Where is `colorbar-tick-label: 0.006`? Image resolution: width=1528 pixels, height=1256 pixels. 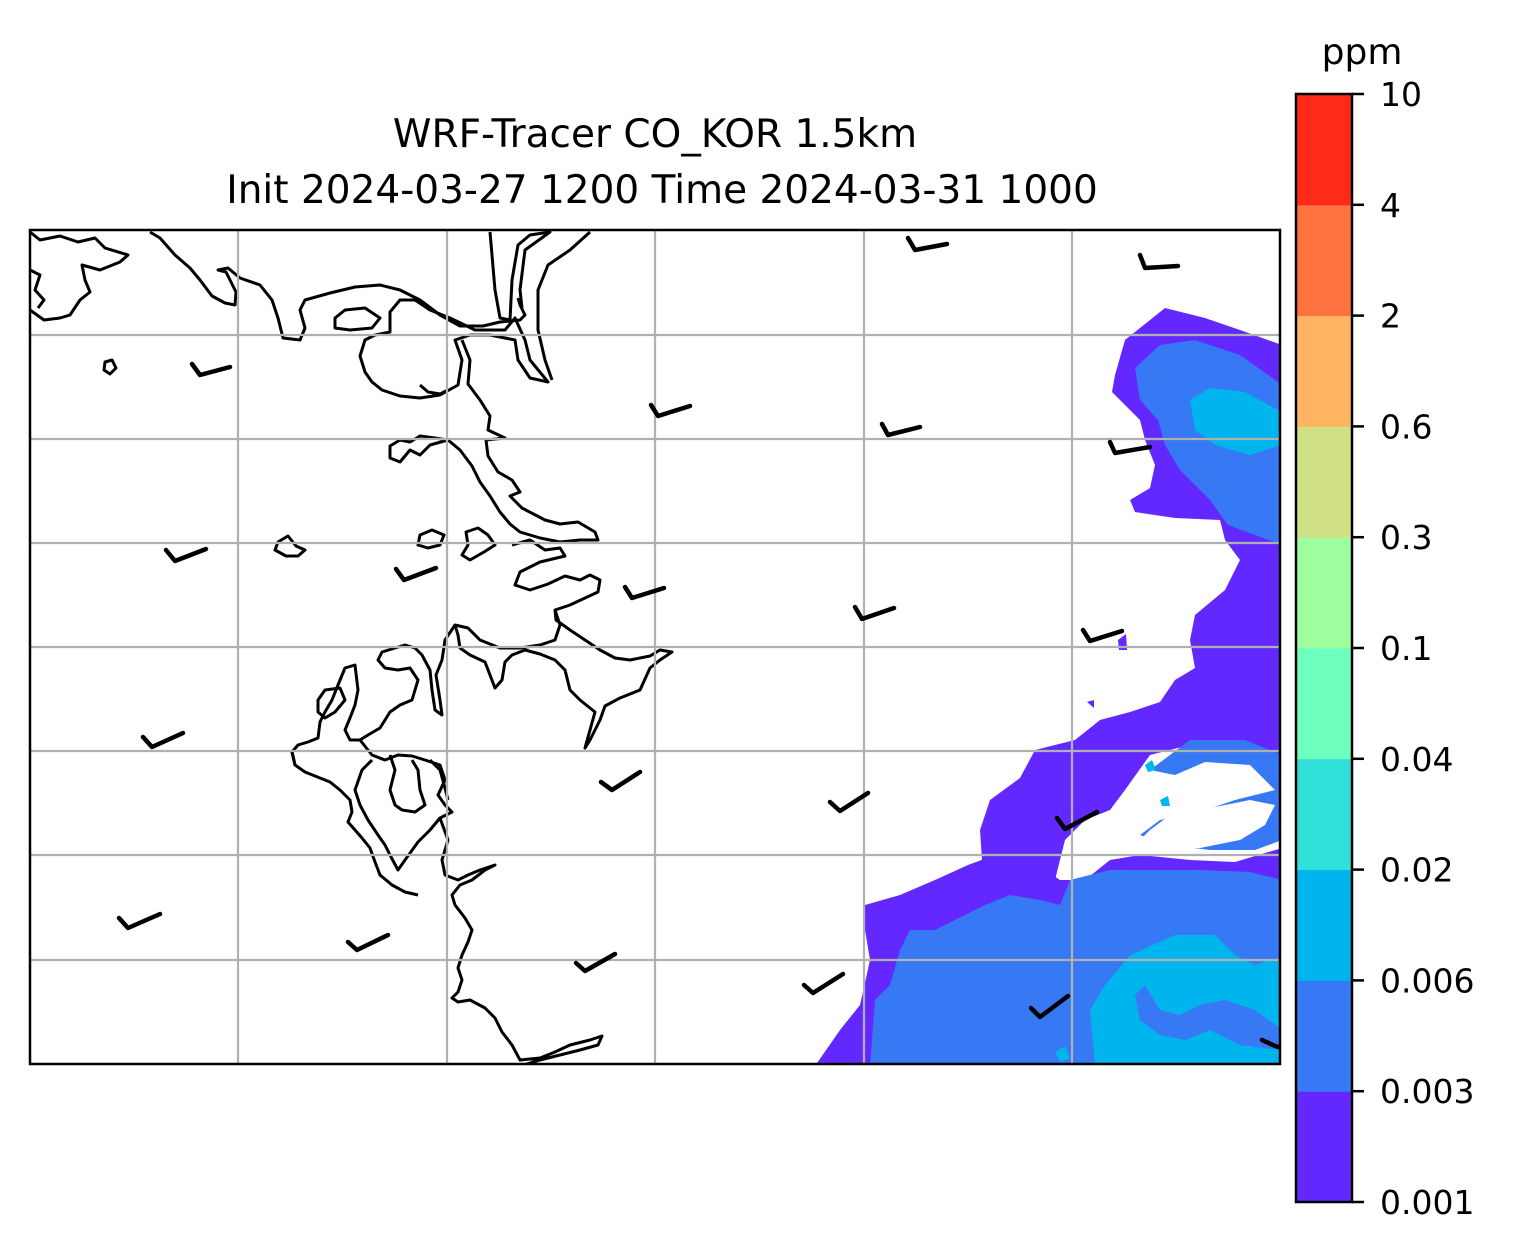
colorbar-tick-label: 0.006 is located at coordinates (1427, 980).